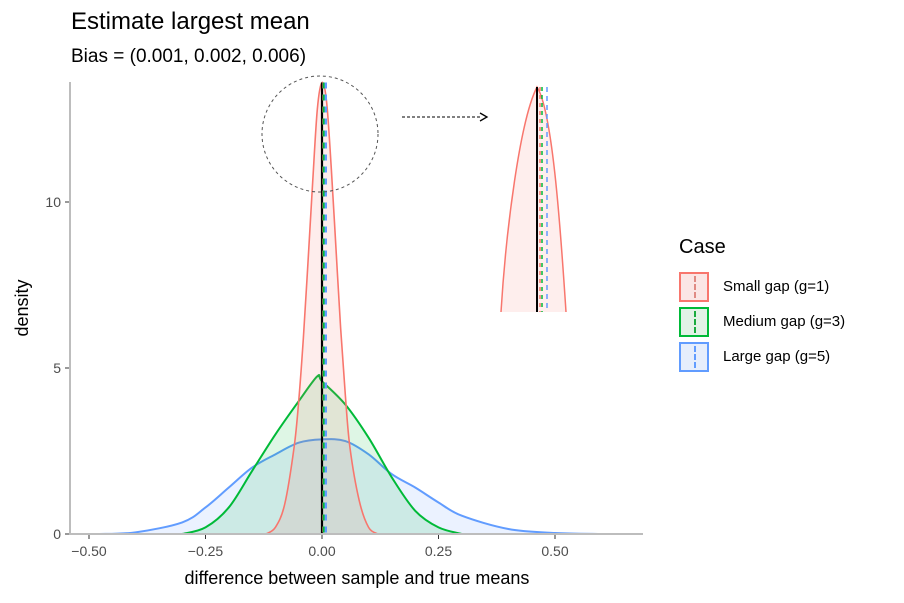 This screenshot has width=904, height=603. I want to click on legend-item-small-gap: Small gap (g=1), so click(762, 286).